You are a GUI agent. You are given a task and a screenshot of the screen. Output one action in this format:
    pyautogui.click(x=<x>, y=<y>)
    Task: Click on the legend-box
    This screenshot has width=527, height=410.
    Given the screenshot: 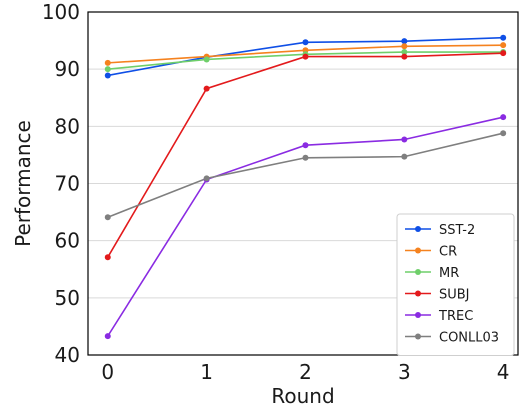 What is the action you would take?
    pyautogui.click(x=455, y=284)
    